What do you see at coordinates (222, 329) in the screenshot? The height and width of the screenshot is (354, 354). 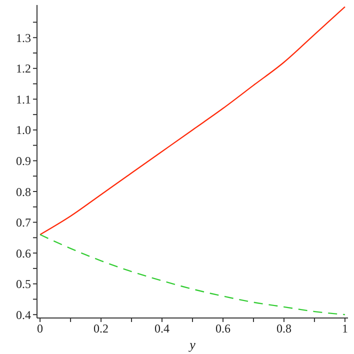 I see `x-tick-label: 0.6` at bounding box center [222, 329].